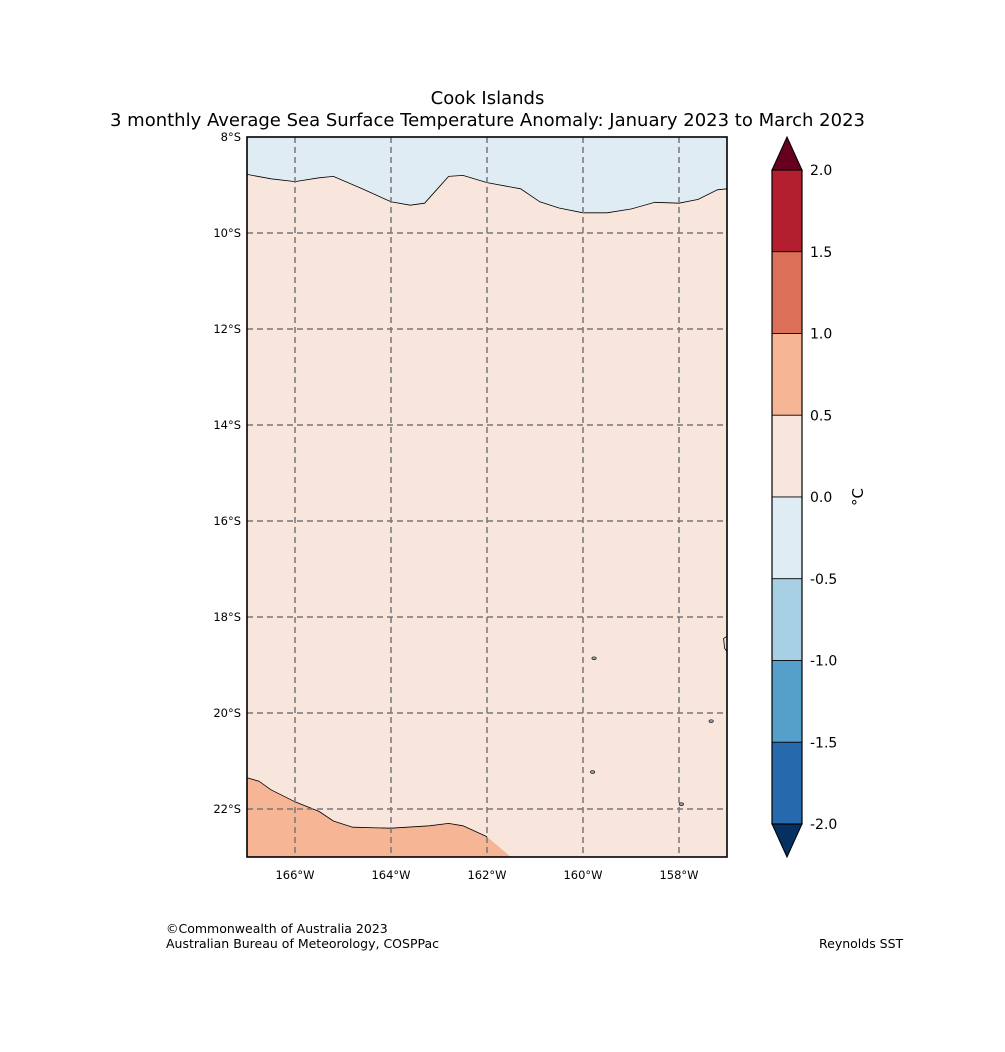 Image resolution: width=1005 pixels, height=1052 pixels. What do you see at coordinates (227, 713) in the screenshot?
I see `lat-tick-label: 20°S` at bounding box center [227, 713].